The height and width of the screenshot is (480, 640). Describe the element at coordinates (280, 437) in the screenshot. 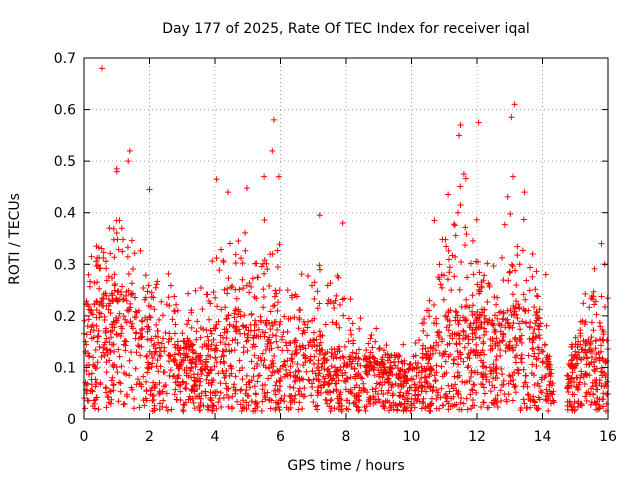

I see `x-tick-label: 6` at that location.